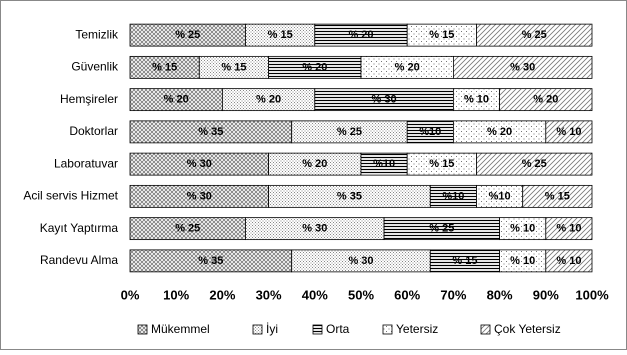 The width and height of the screenshot is (627, 355). I want to click on category-label: Laboratuvar, so click(86, 163).